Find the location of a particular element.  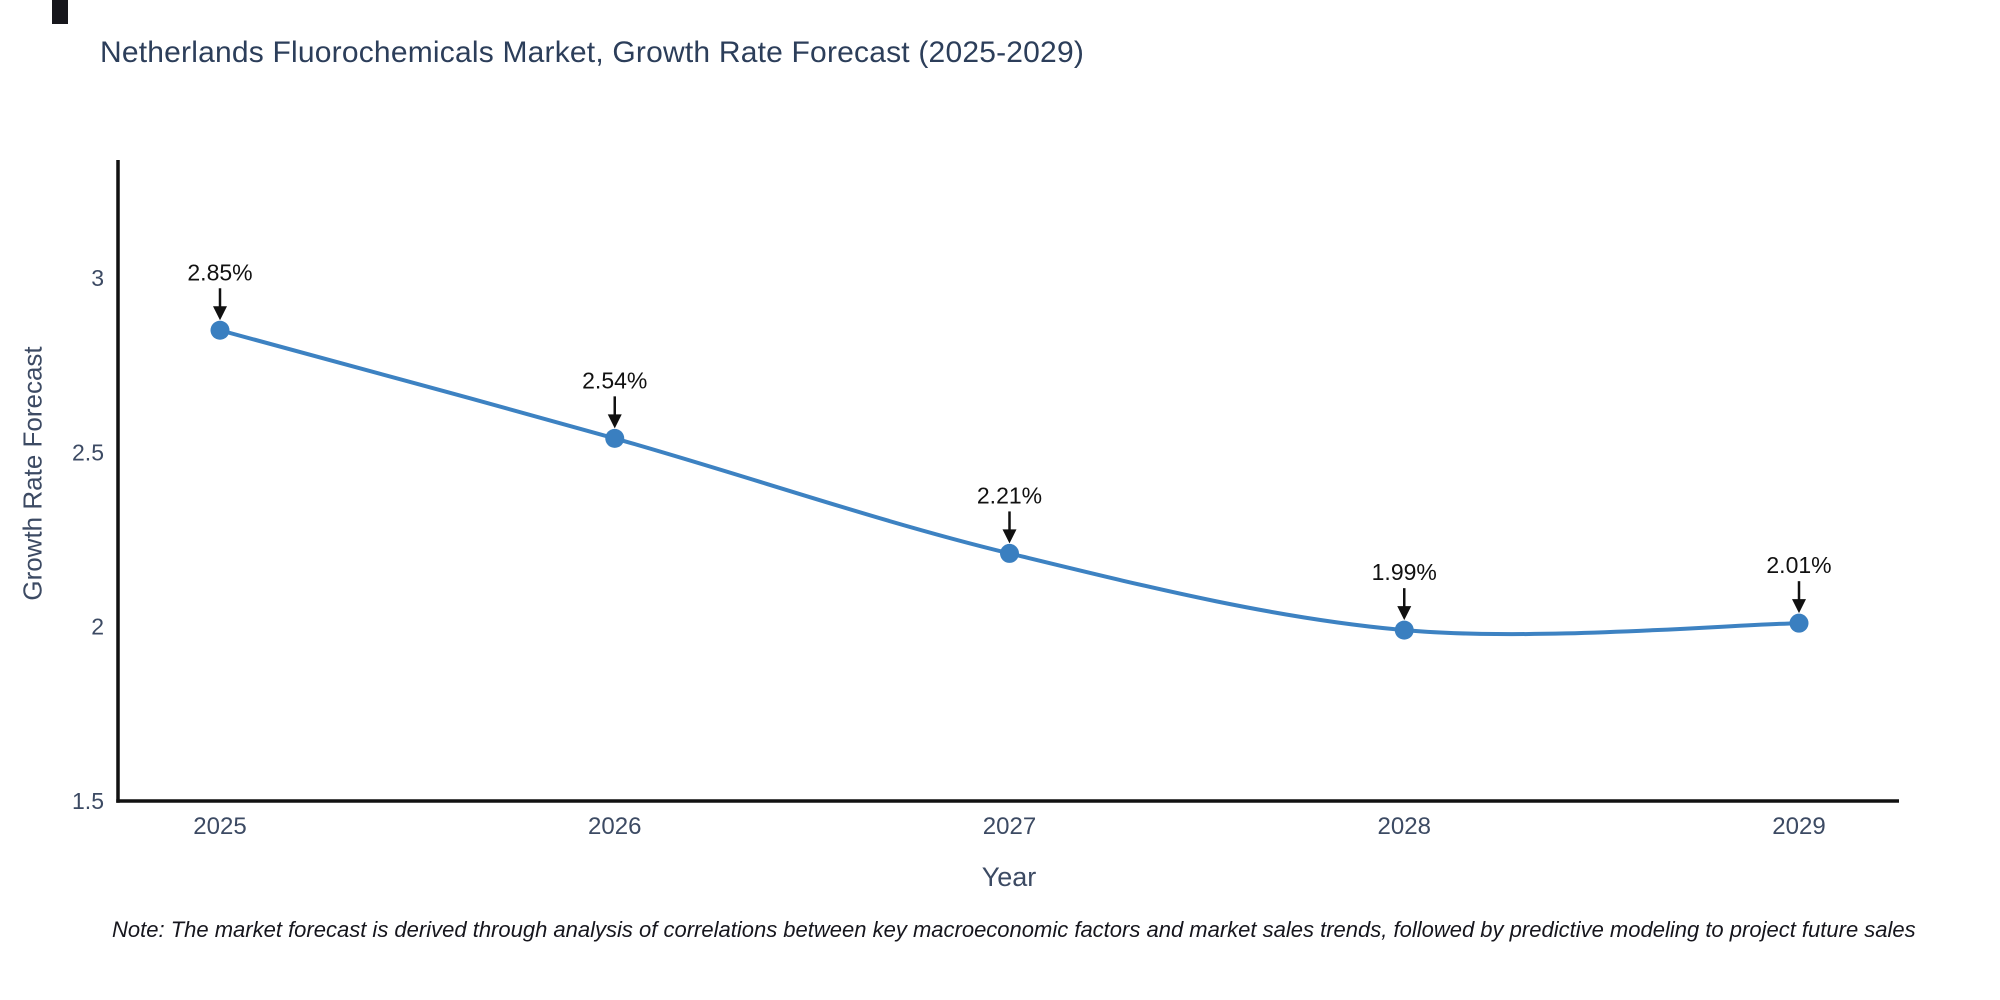

point-value-label: 2.21% is located at coordinates (1009, 495).